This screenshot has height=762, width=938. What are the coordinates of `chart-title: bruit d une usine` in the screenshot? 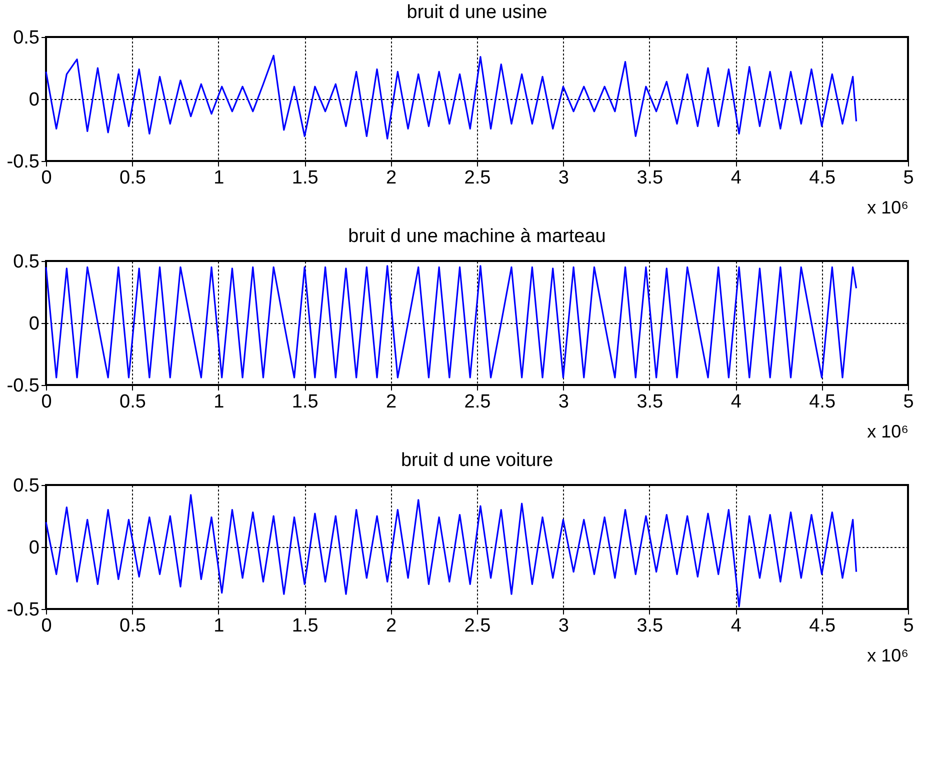 It's located at (477, 12).